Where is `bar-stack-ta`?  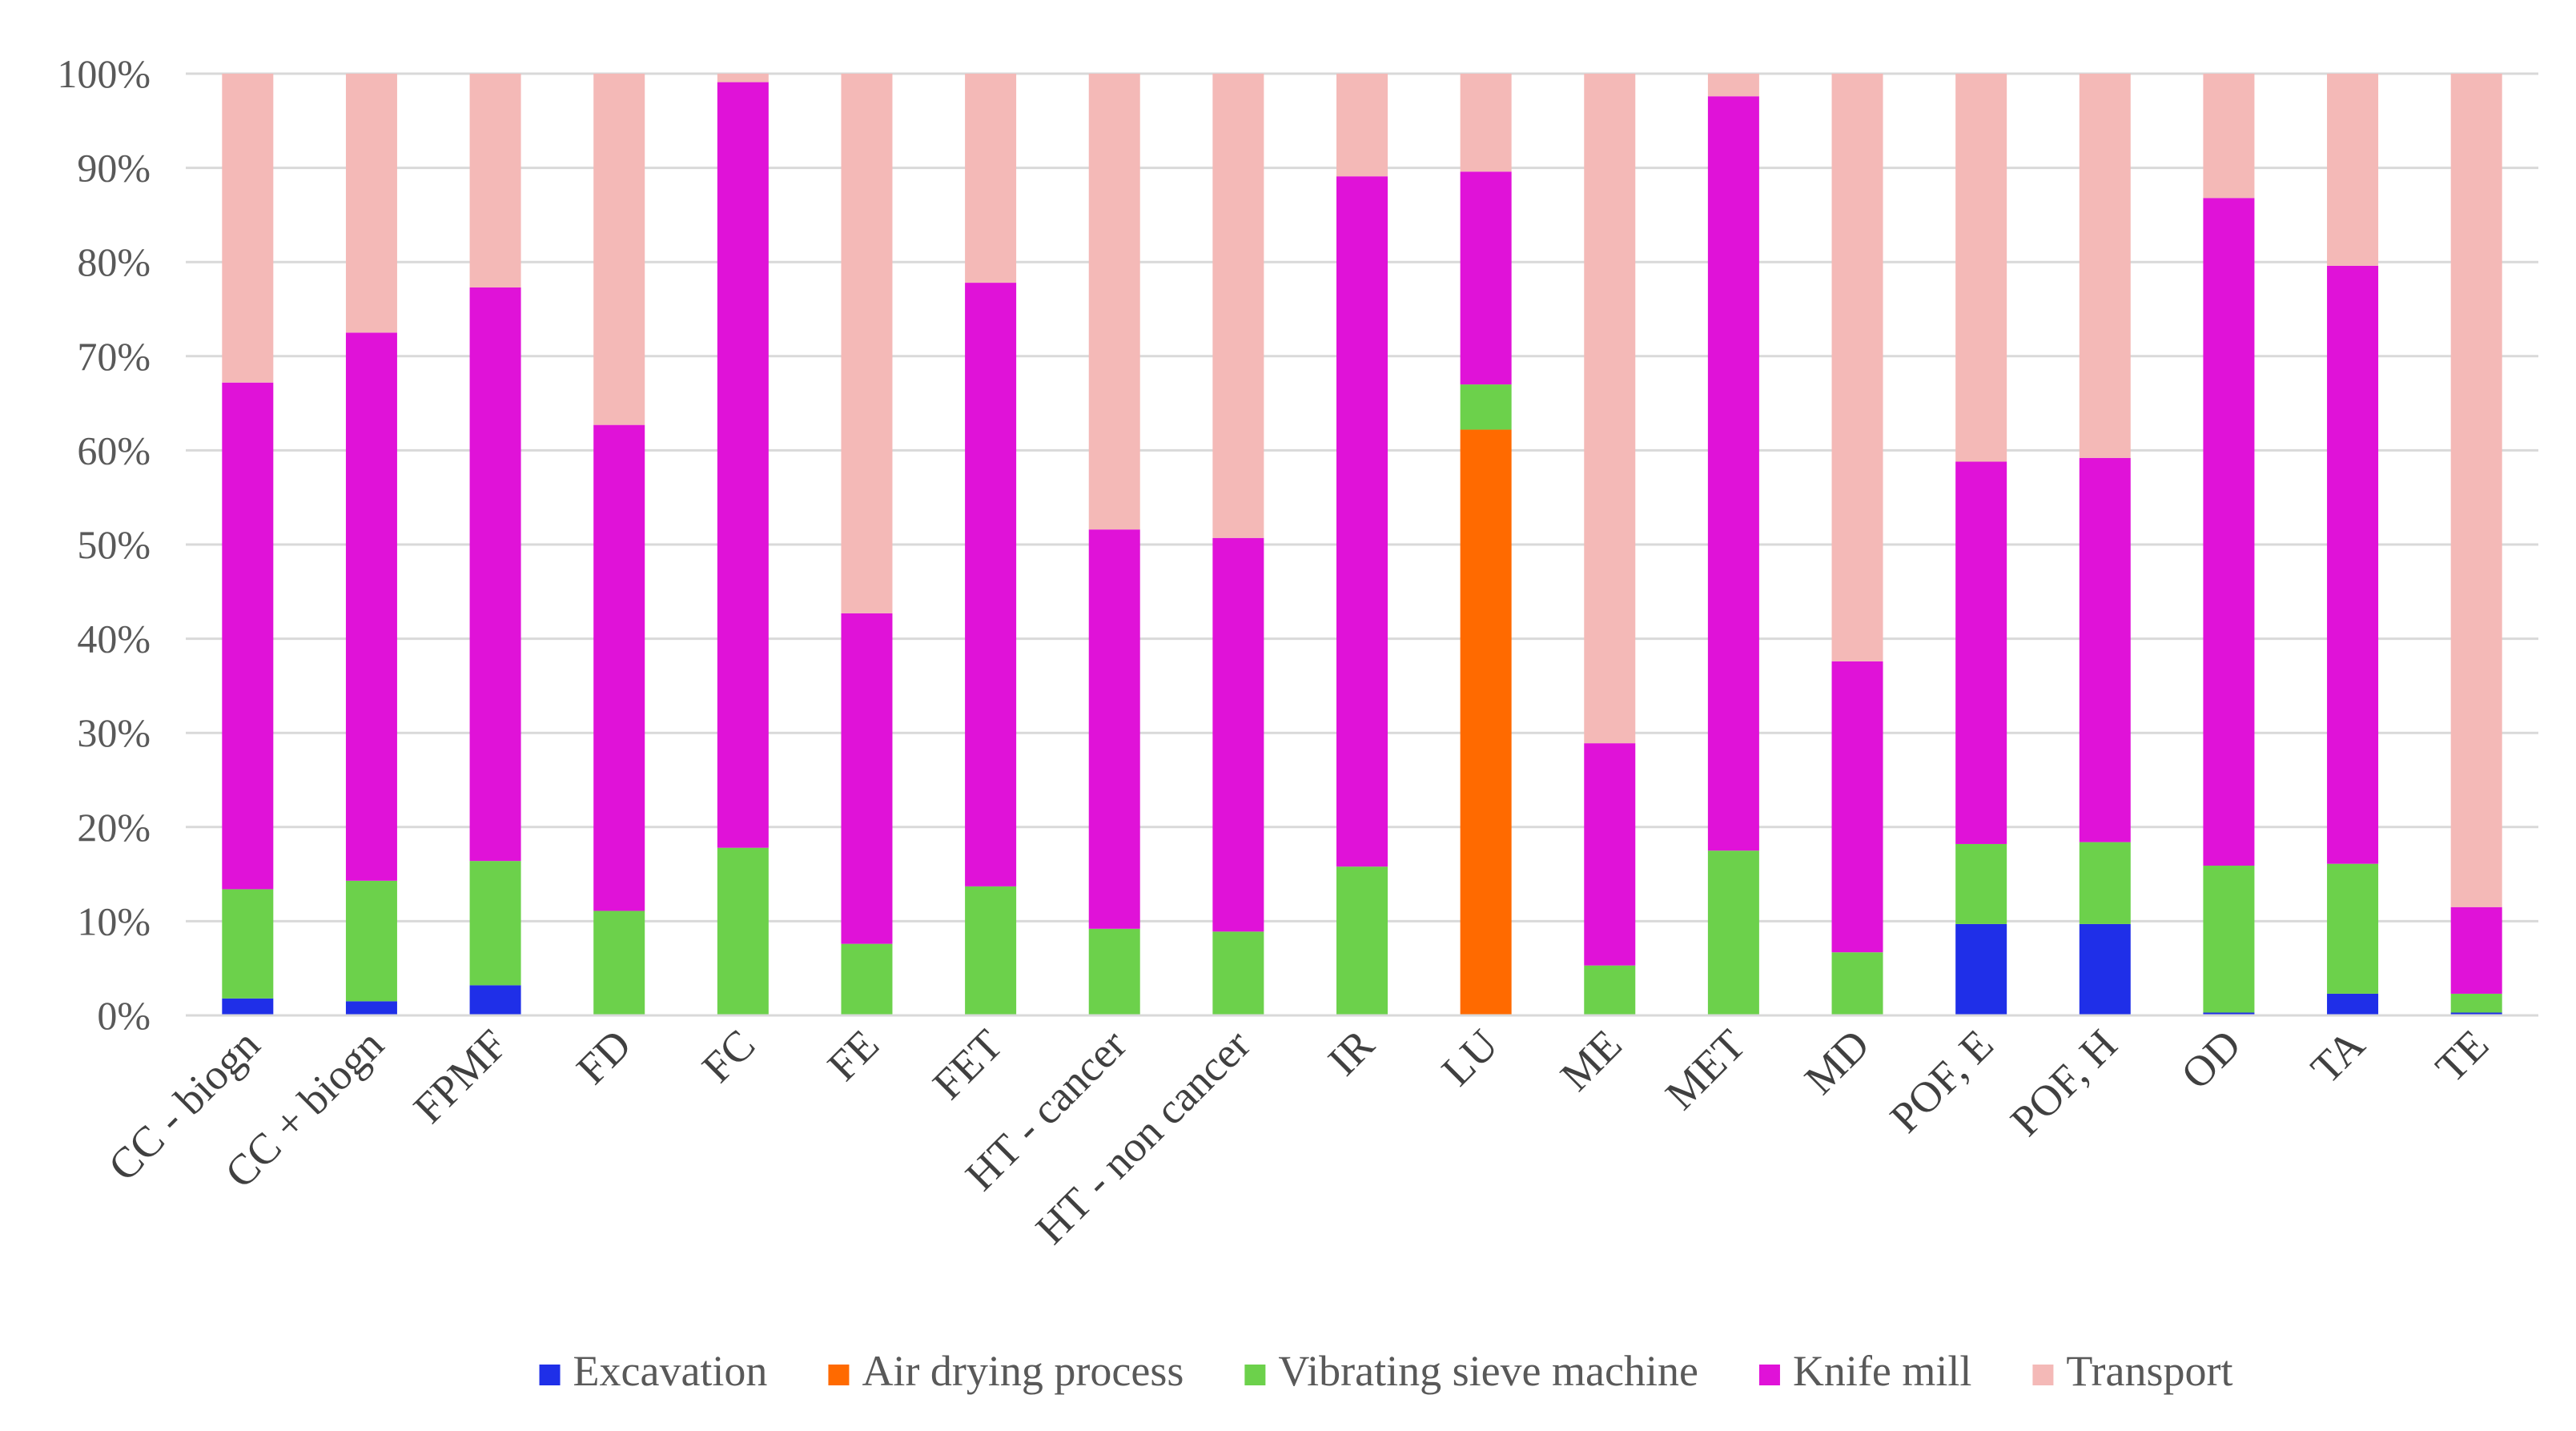 bar-stack-ta is located at coordinates (2353, 544).